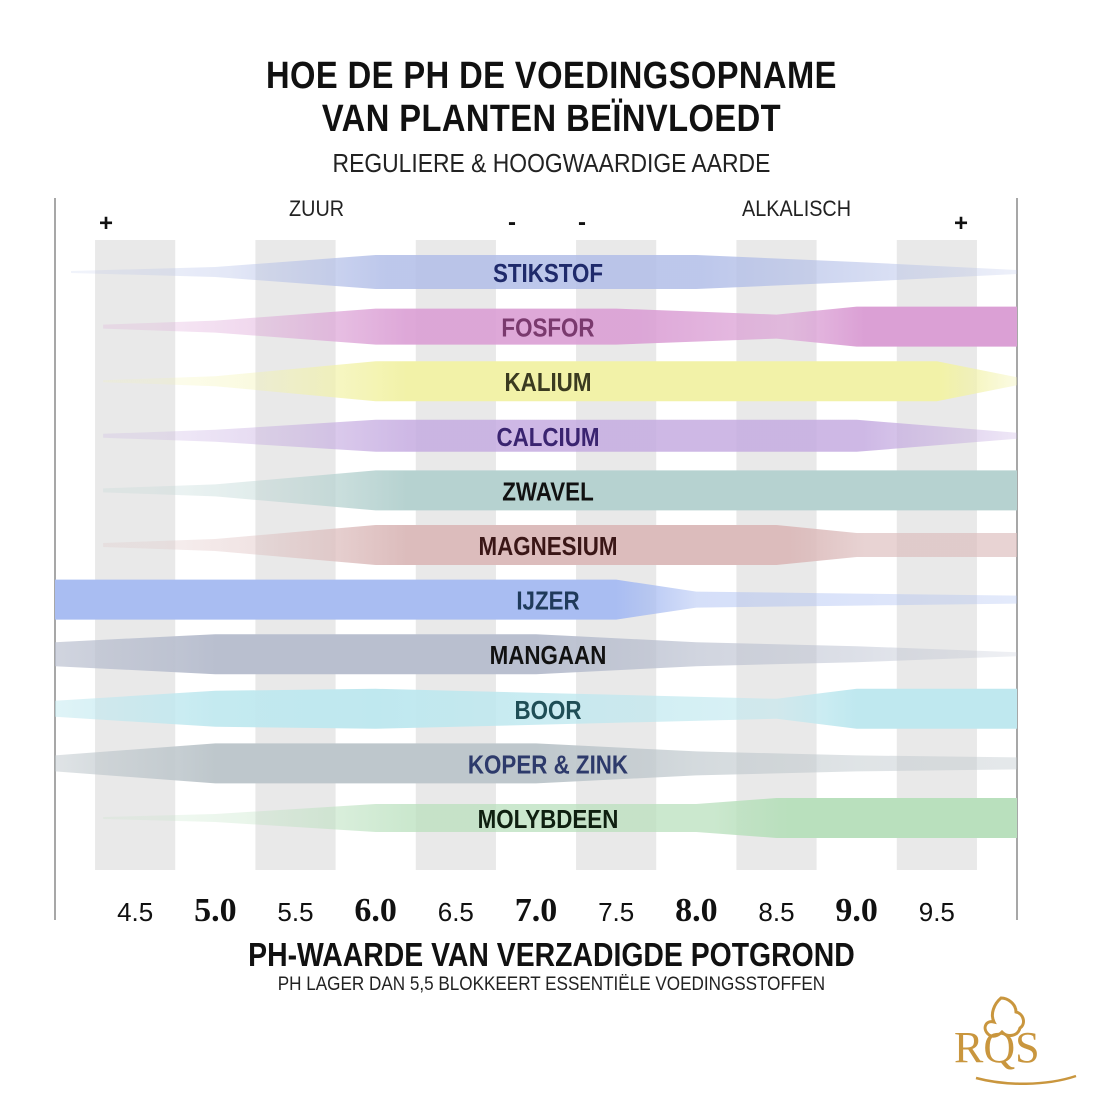 Image resolution: width=1103 pixels, height=1103 pixels. Describe the element at coordinates (856, 910) in the screenshot. I see `x-tick-label: 9.0` at that location.